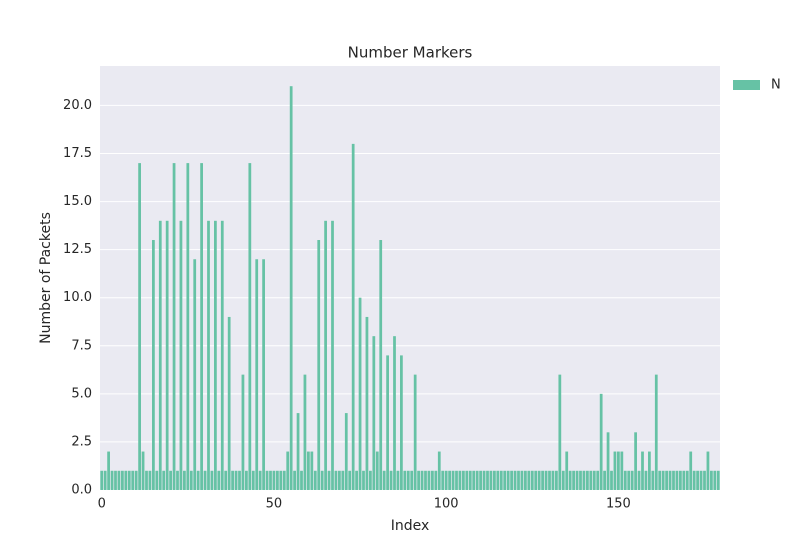  What do you see at coordinates (77, 153) in the screenshot?
I see `y-tick-label: 17.5` at bounding box center [77, 153].